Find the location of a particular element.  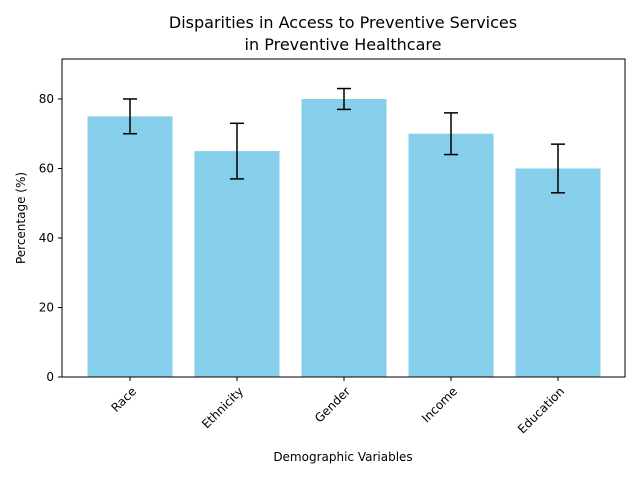

error-bar-income is located at coordinates (451, 134).